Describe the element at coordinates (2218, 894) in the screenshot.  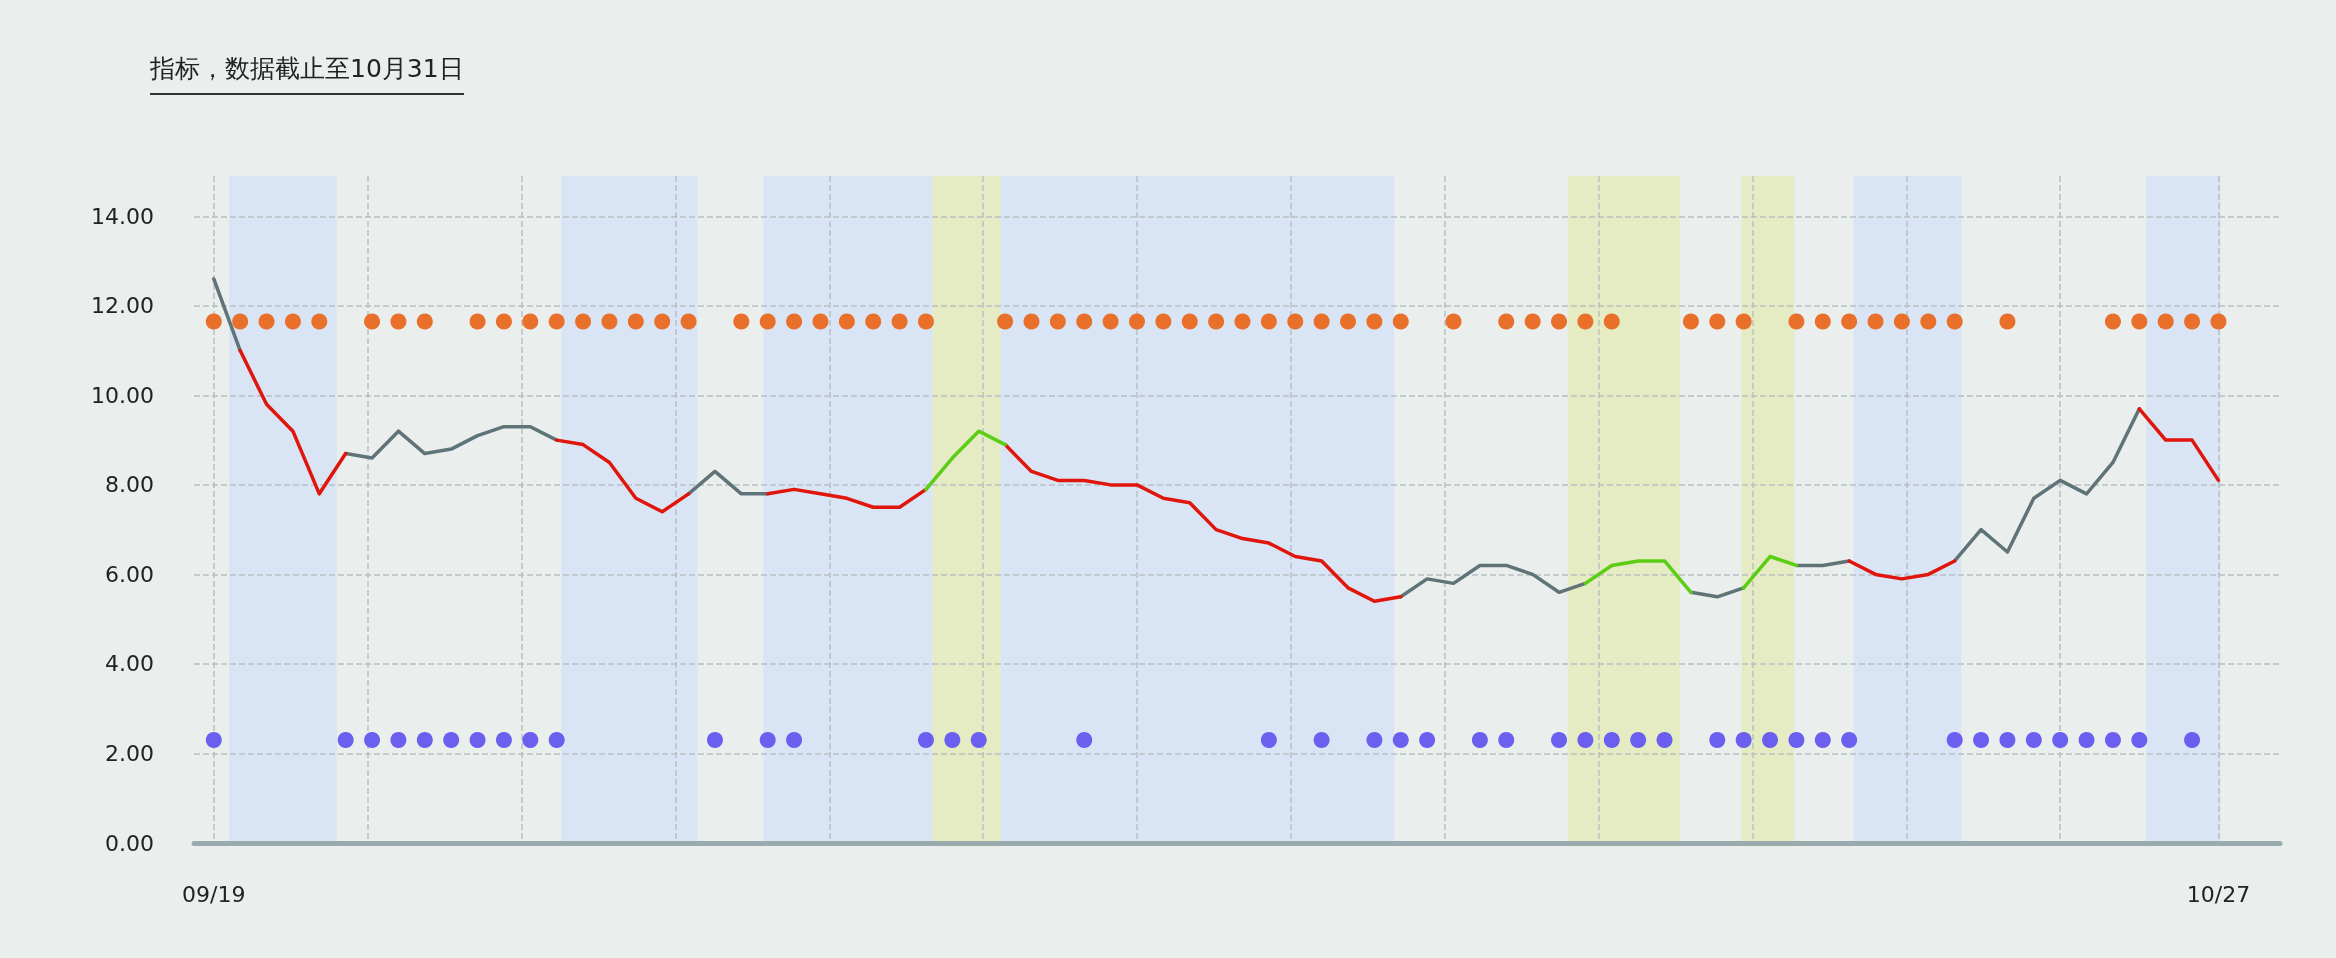
I see `x-tick-label: 10/27` at that location.